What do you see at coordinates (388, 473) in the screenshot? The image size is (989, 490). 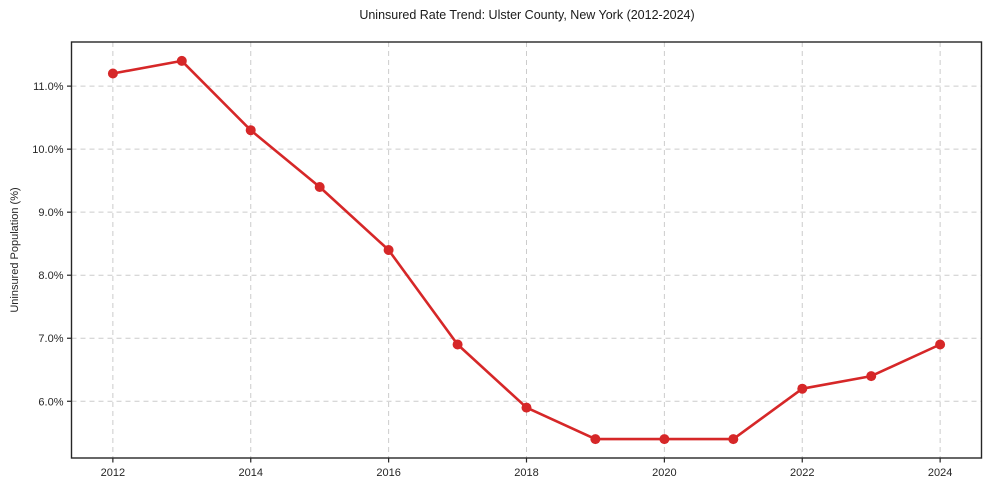 I see `x-tick-label: 2016` at bounding box center [388, 473].